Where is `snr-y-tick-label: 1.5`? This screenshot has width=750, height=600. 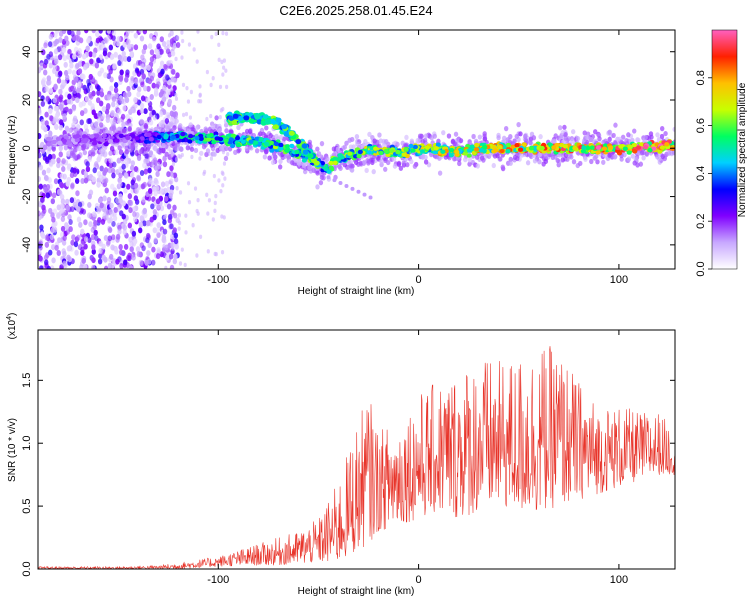 snr-y-tick-label: 1.5 is located at coordinates (27, 380).